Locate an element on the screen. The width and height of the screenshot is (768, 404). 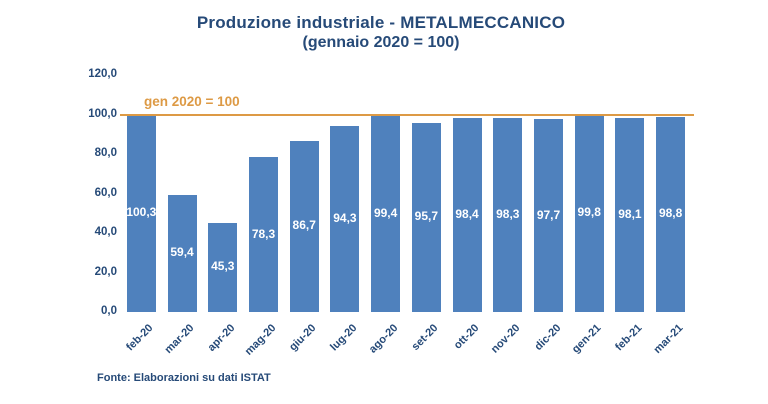
bar-value-label: 98,8 is located at coordinates (670, 213).